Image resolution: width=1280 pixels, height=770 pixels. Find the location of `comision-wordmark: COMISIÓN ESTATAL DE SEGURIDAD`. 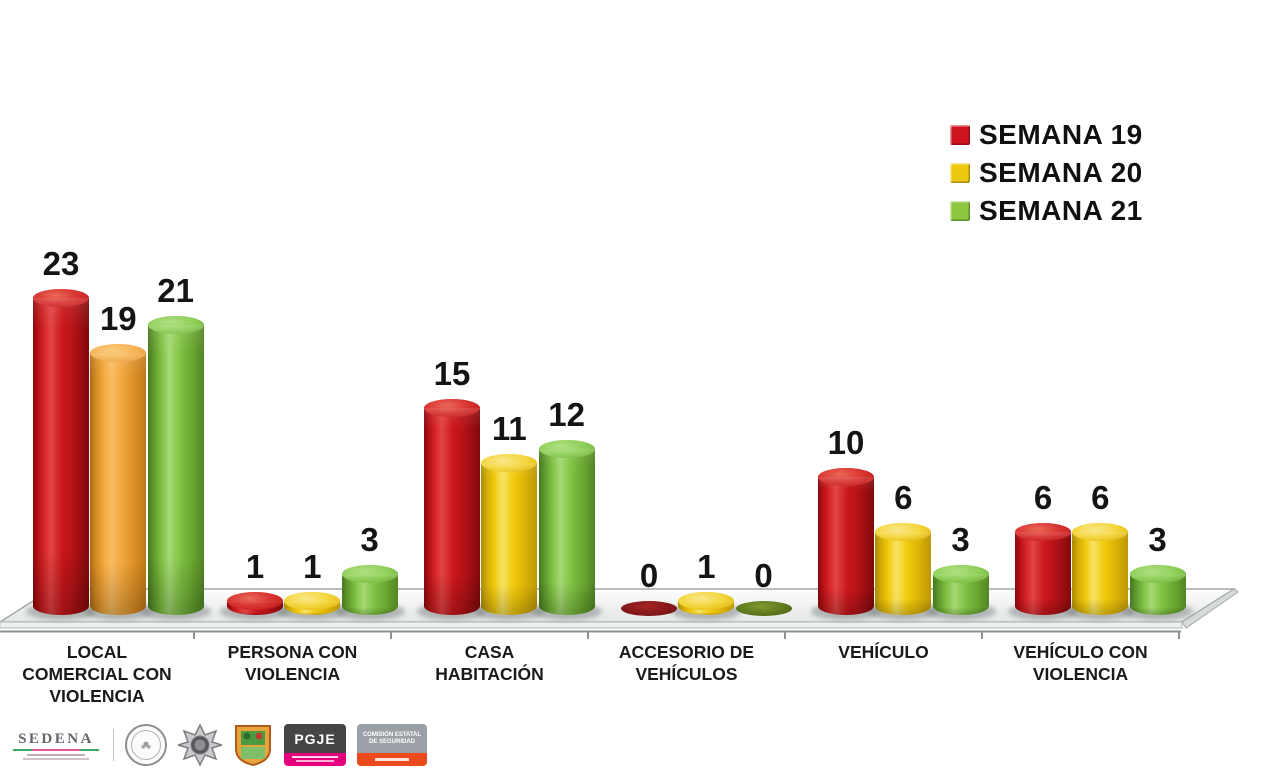

comision-wordmark: COMISIÓN ESTATAL DE SEGURIDAD is located at coordinates (392, 738).